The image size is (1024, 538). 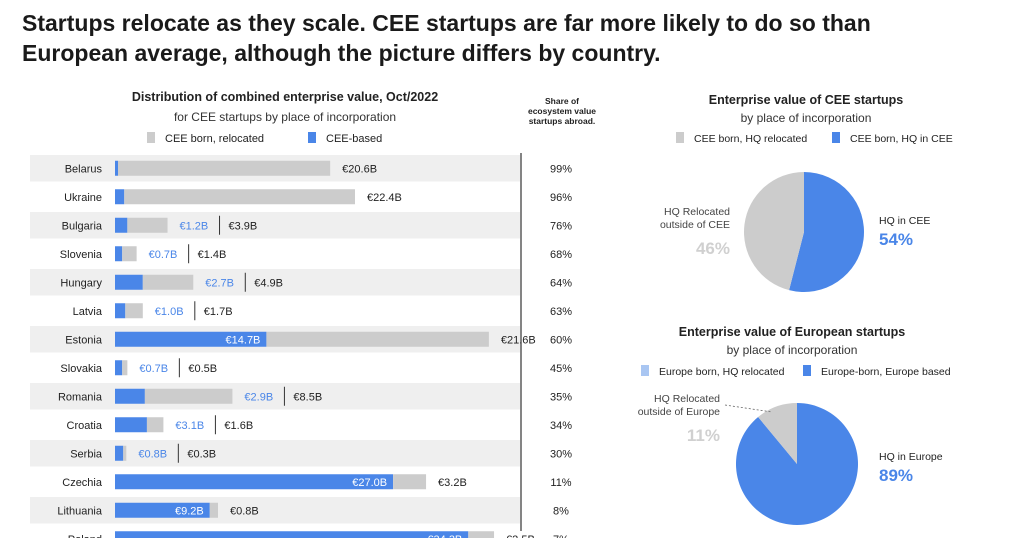 What do you see at coordinates (202, 369) in the screenshot?
I see `bar-label-relocated: €0.5B` at bounding box center [202, 369].